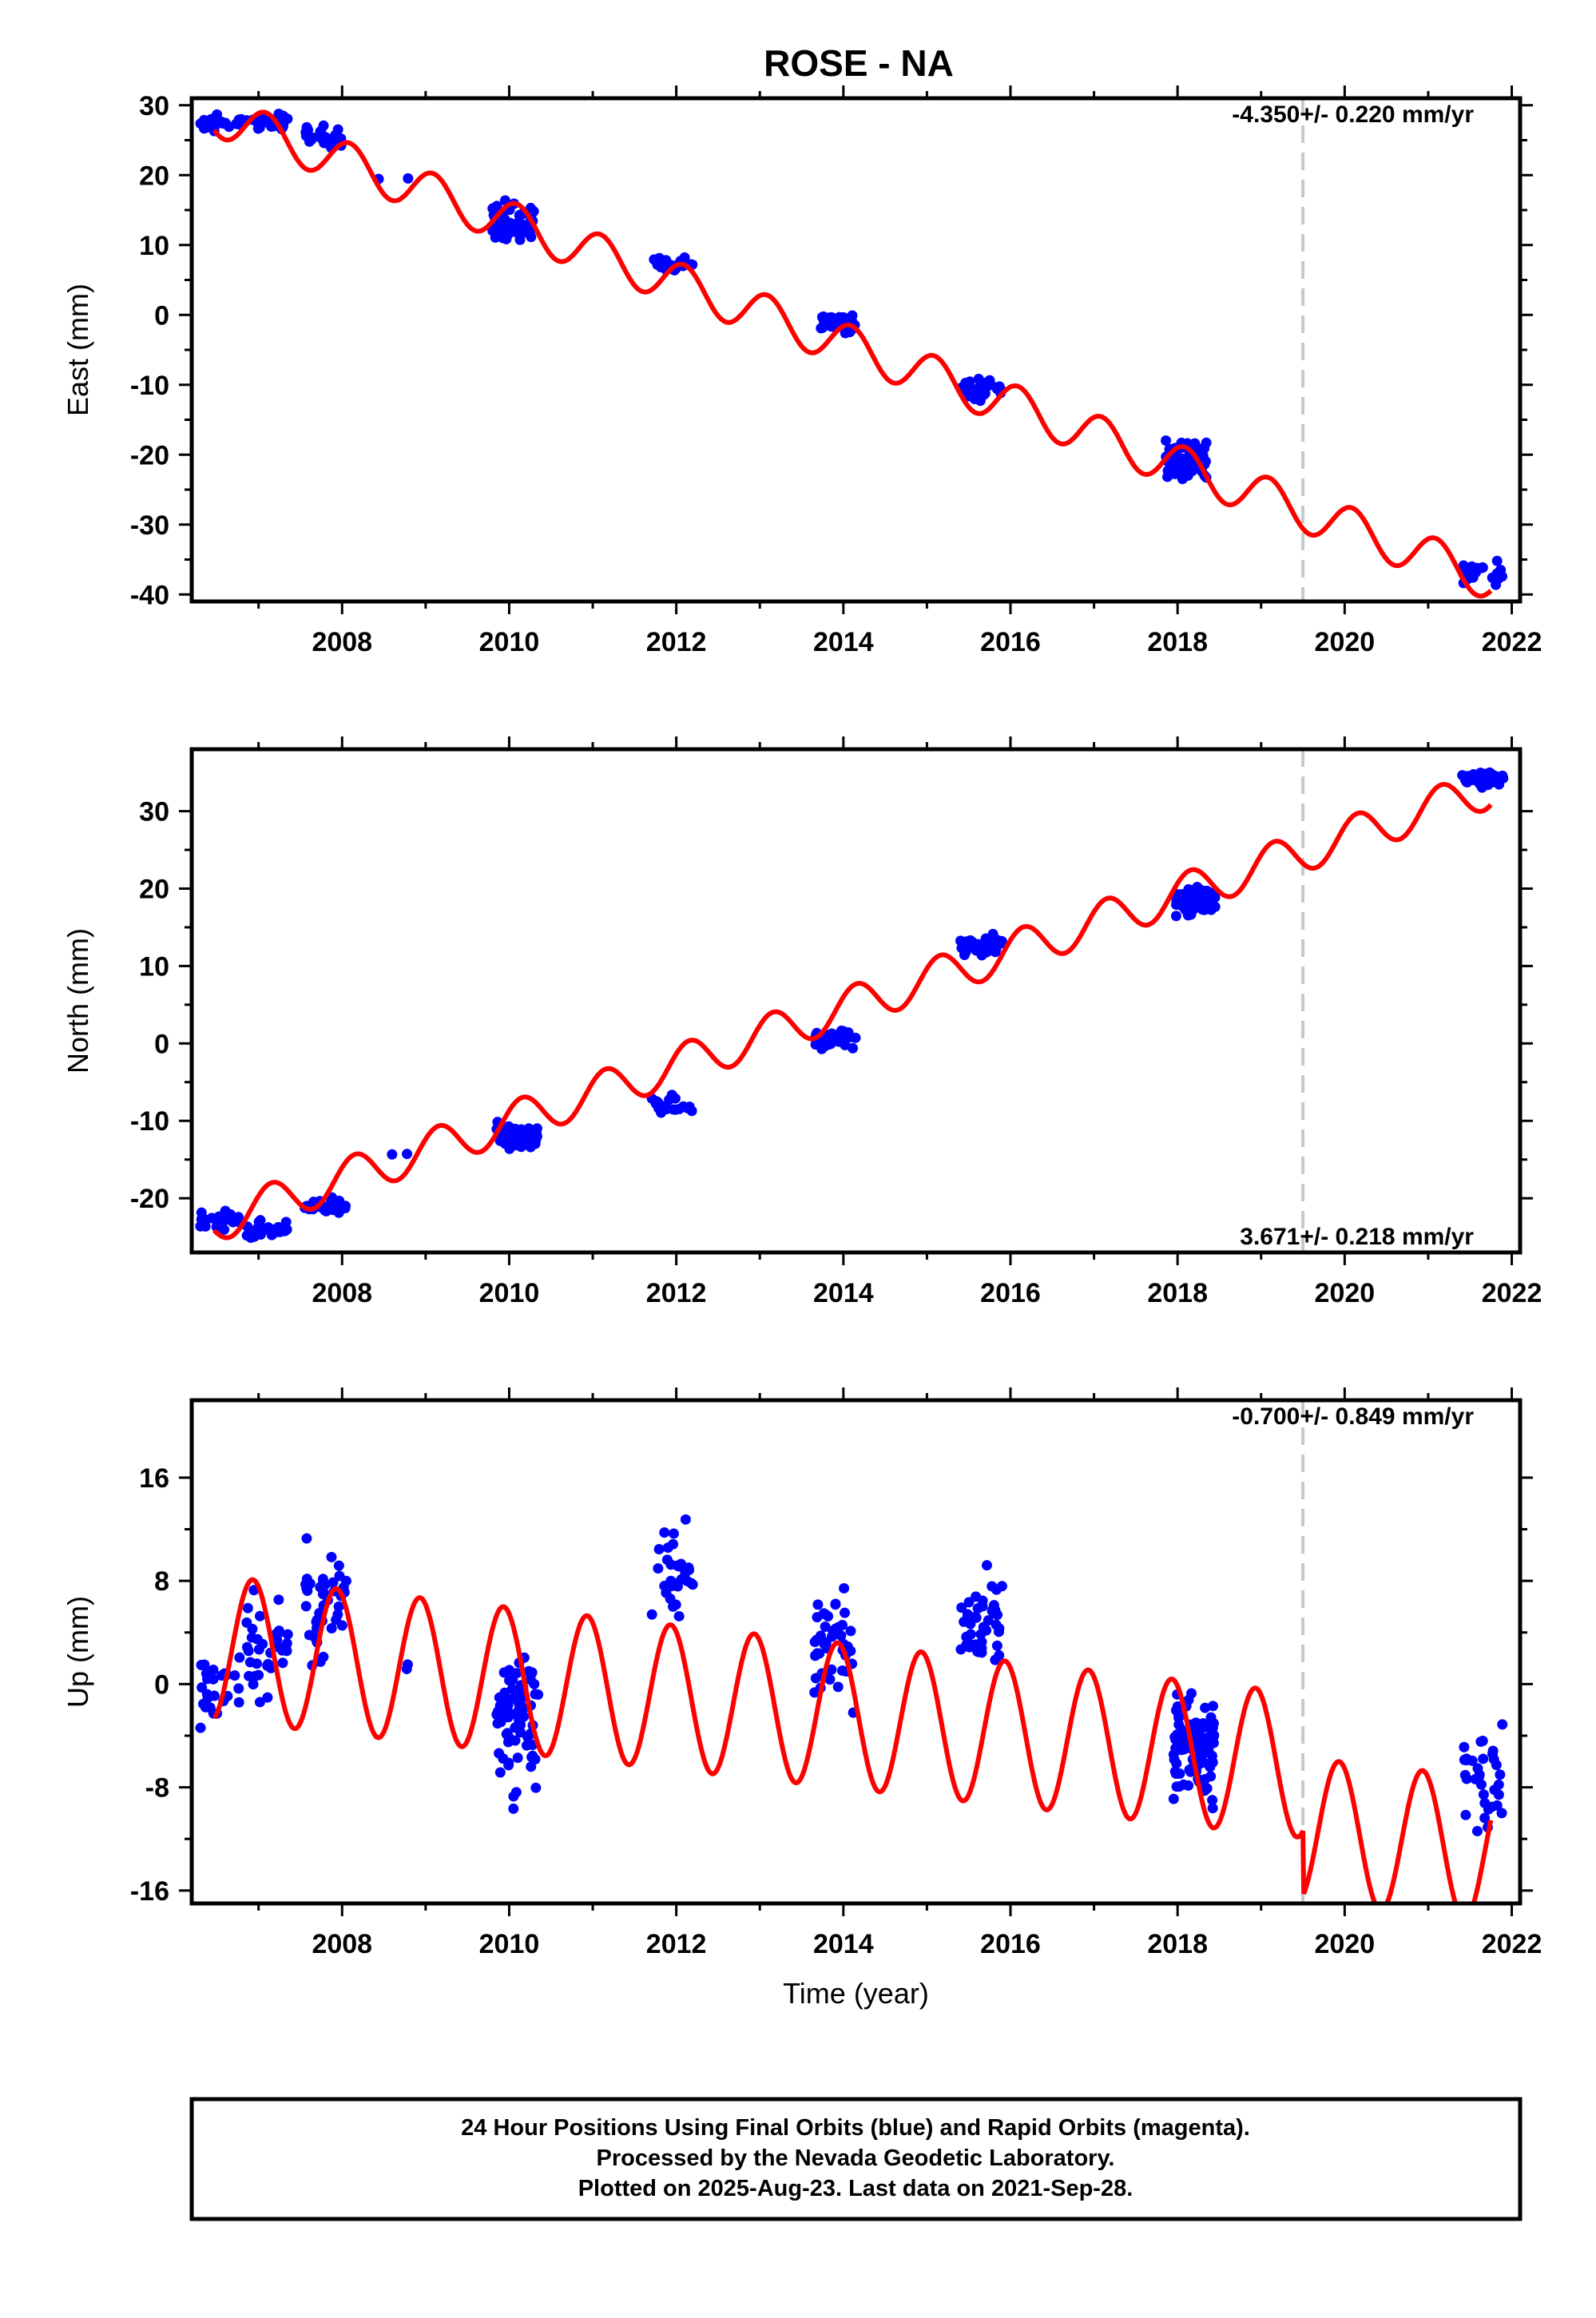 The width and height of the screenshot is (1596, 2318). What do you see at coordinates (149, 1121) in the screenshot?
I see `y-tick-label: -10` at bounding box center [149, 1121].